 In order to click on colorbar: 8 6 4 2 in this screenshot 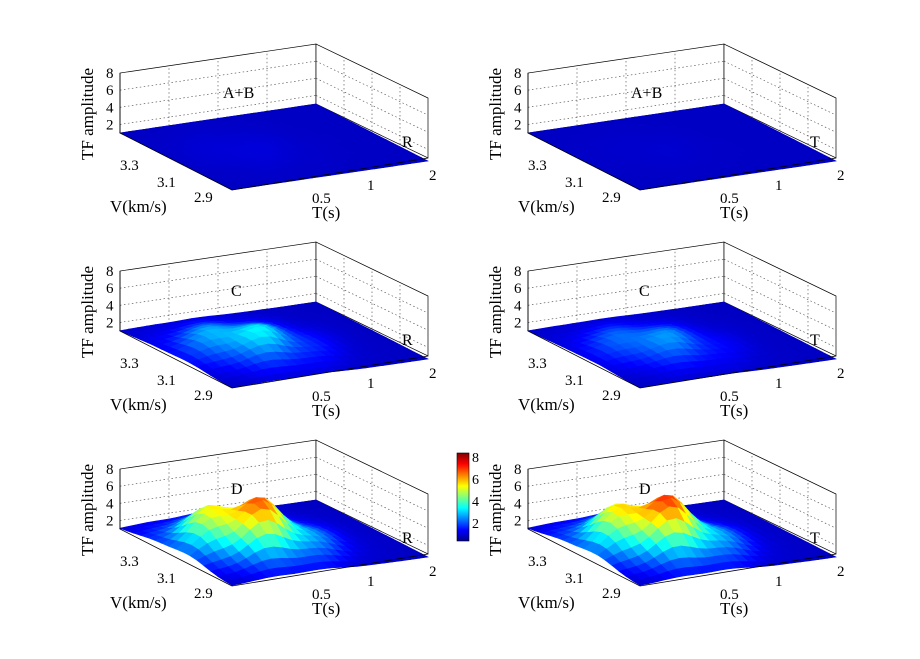, I will do `click(467, 496)`.